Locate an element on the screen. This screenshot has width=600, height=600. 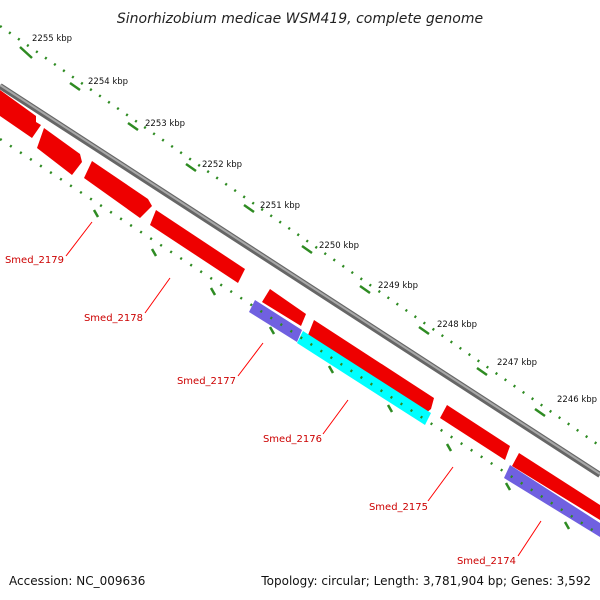
gene-arrow-smed-2174a is located at coordinates (556, 486).